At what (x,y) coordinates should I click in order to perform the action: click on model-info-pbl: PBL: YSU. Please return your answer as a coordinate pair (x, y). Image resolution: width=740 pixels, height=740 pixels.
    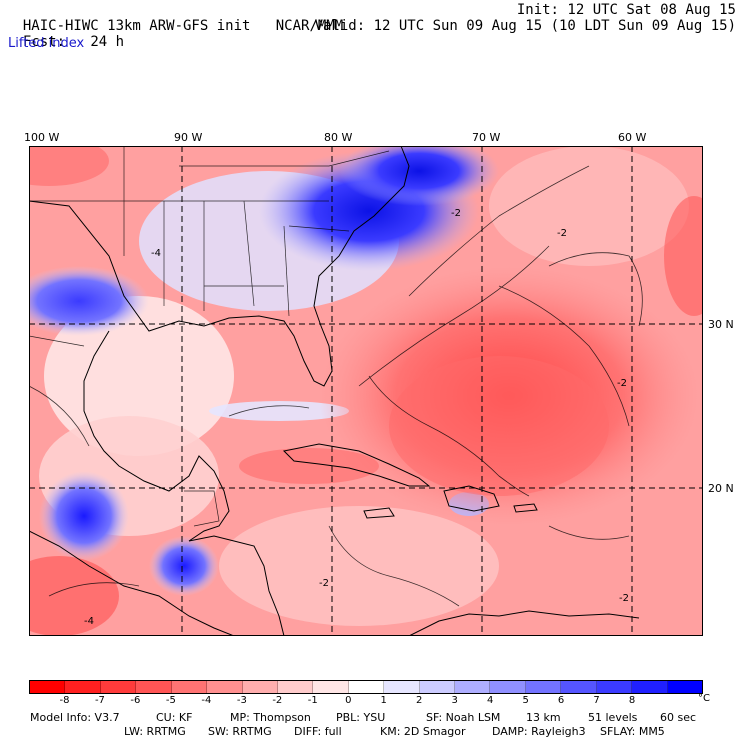
    Looking at the image, I should click on (361, 717).